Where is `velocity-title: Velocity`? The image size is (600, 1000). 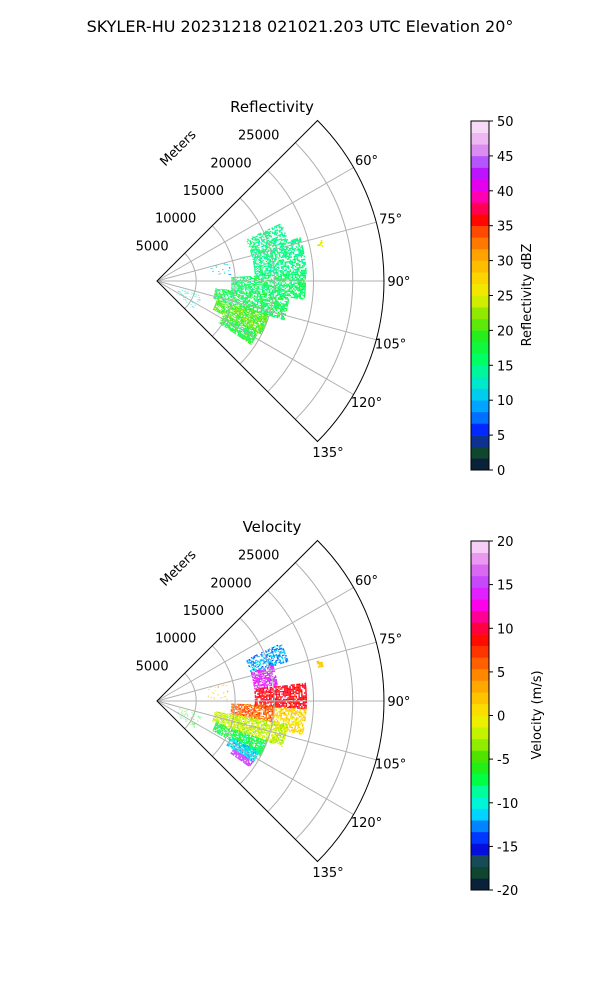
velocity-title: Velocity is located at coordinates (272, 527).